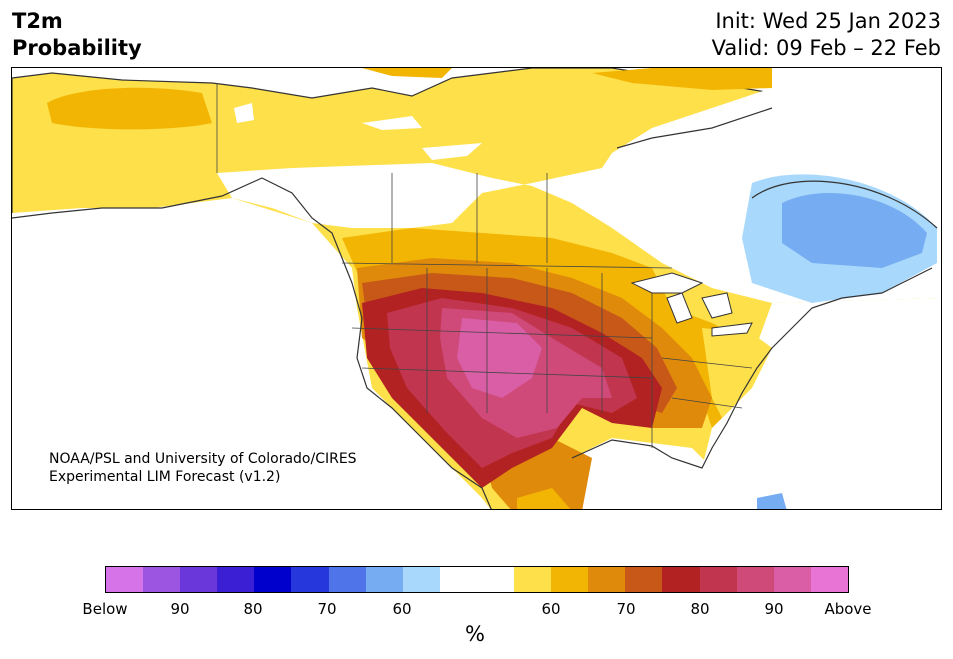  Describe the element at coordinates (475, 634) in the screenshot. I see `colorbar-unit: %` at that location.